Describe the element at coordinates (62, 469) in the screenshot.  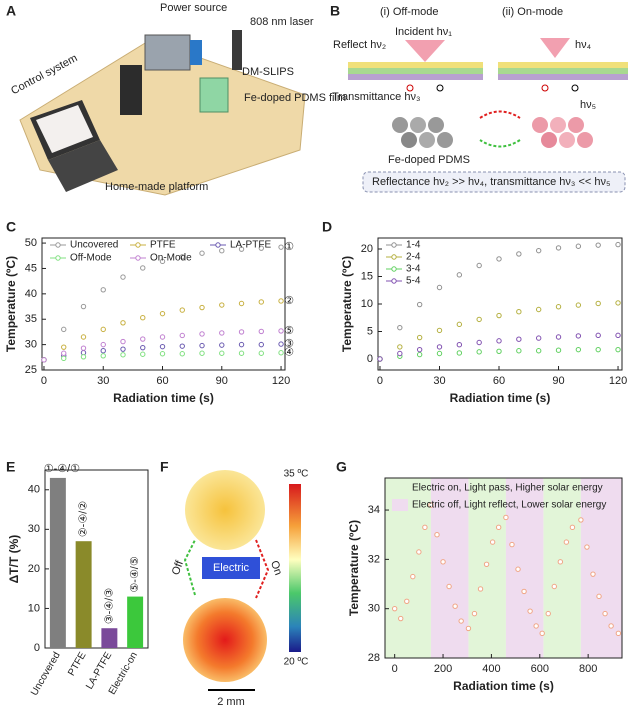
I see `bar-label: ①-④/①` at that location.